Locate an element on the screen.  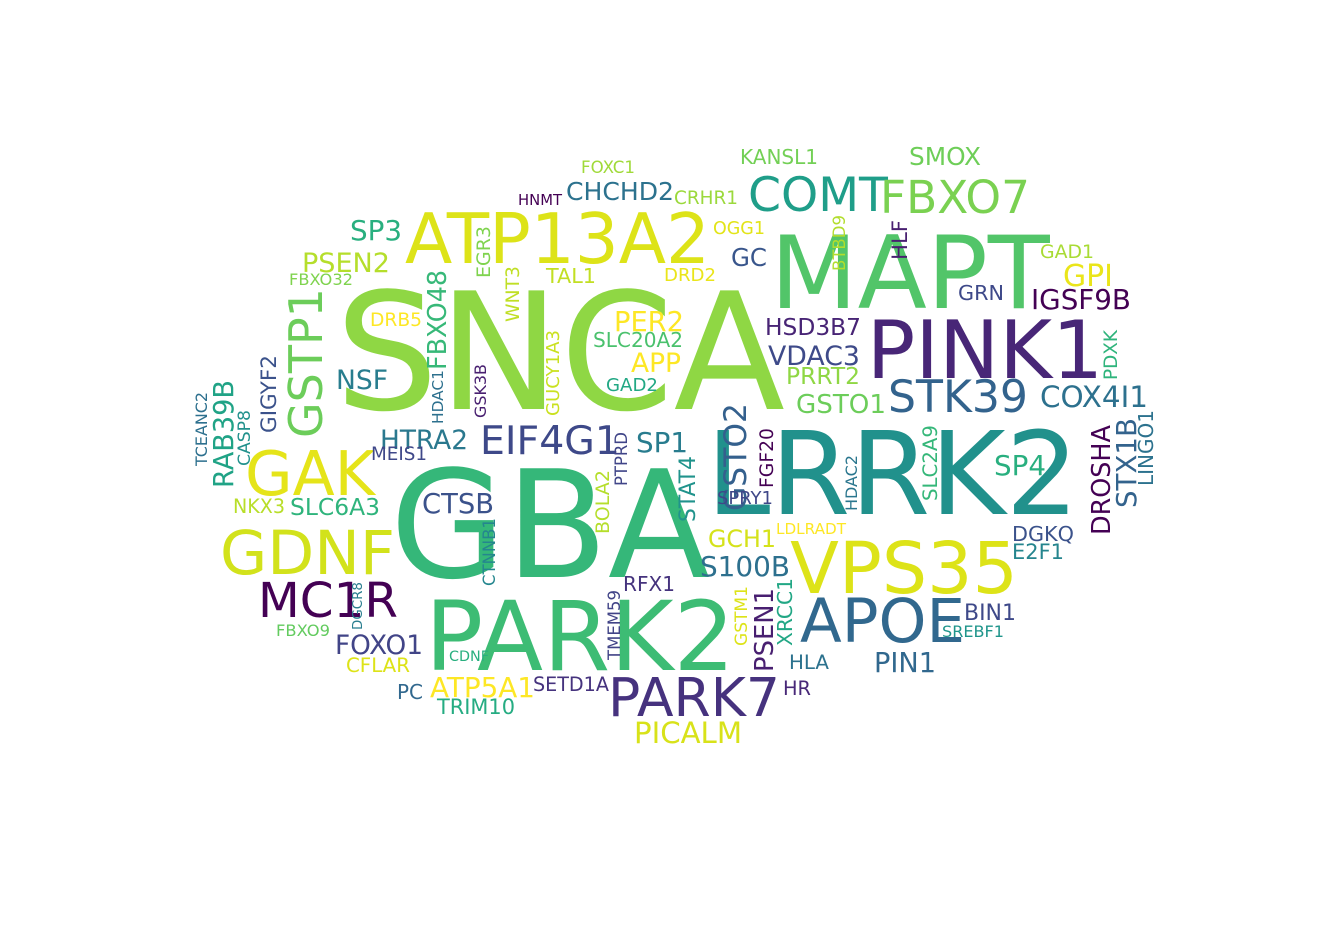
word-bin1: BIN1 is located at coordinates (990, 613).